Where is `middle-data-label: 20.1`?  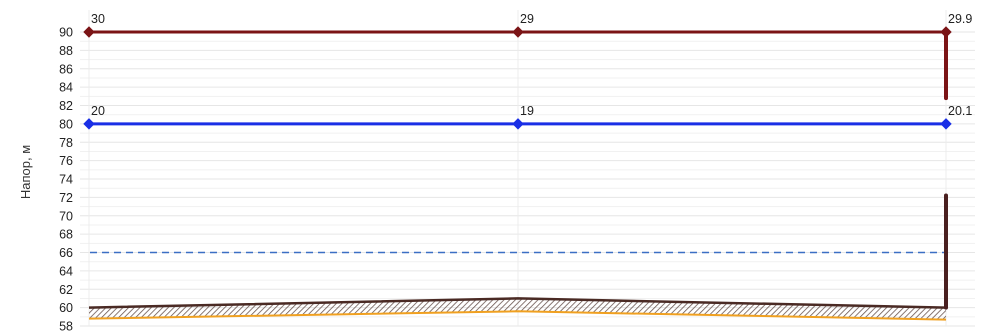 middle-data-label: 20.1 is located at coordinates (960, 111).